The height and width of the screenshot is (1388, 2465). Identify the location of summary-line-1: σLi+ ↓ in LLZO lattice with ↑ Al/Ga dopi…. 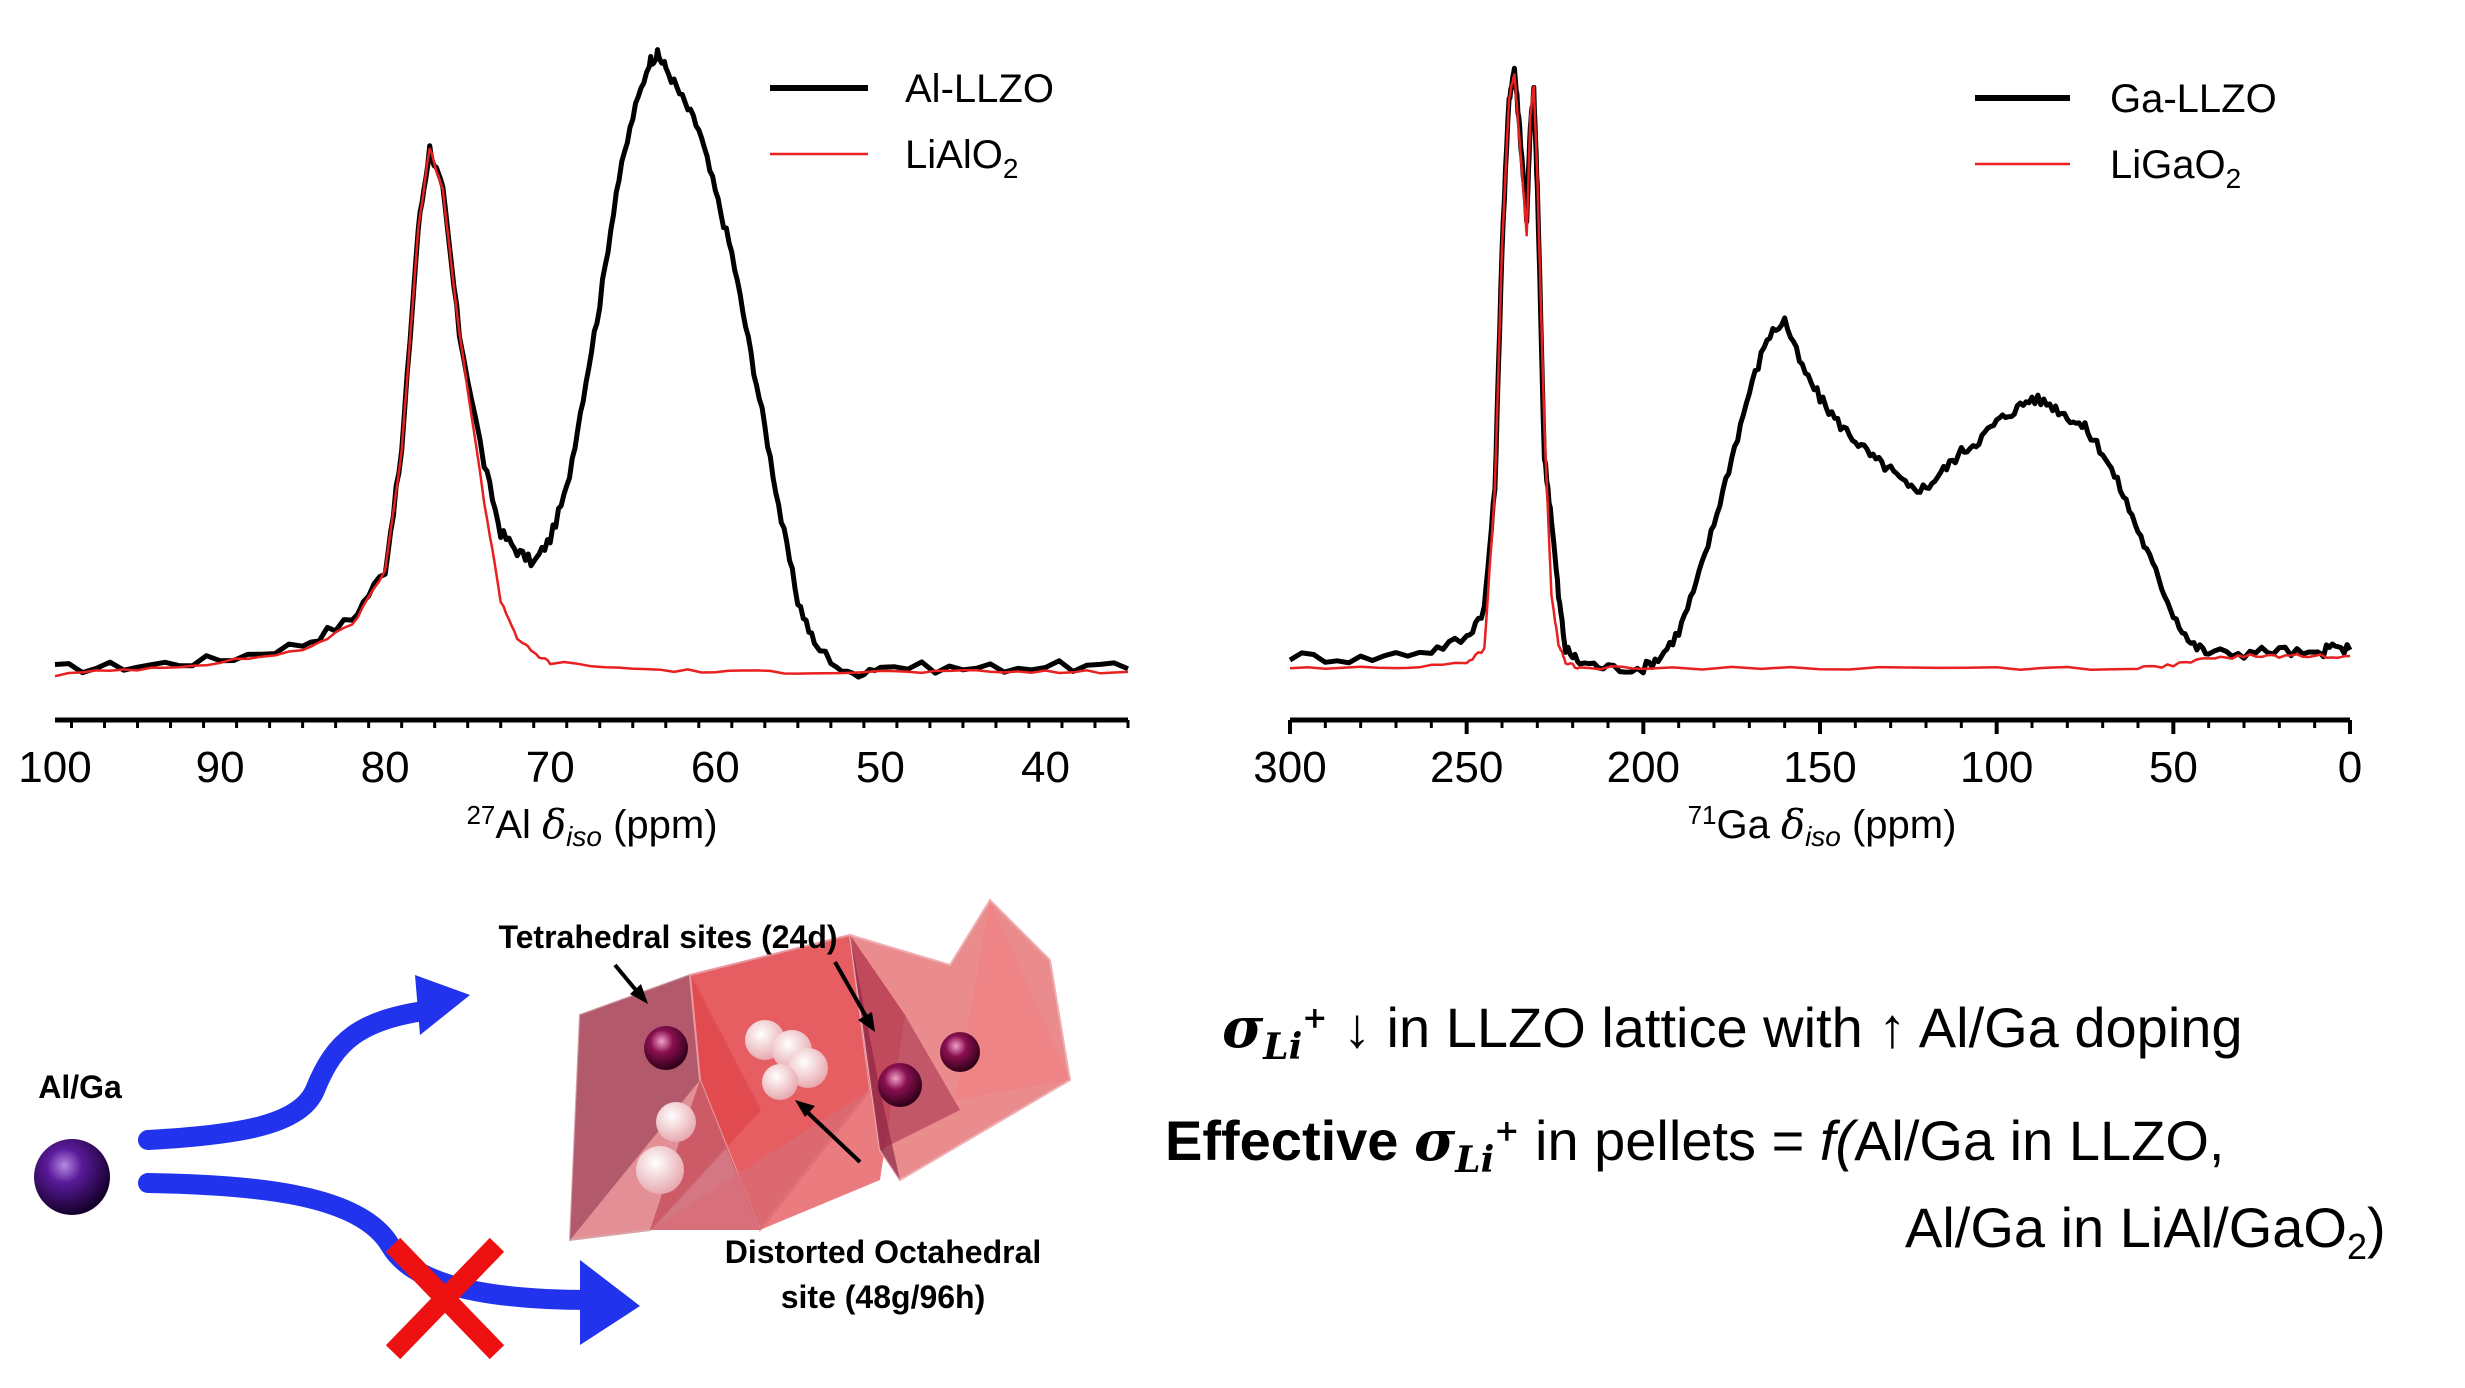
(1732, 1031).